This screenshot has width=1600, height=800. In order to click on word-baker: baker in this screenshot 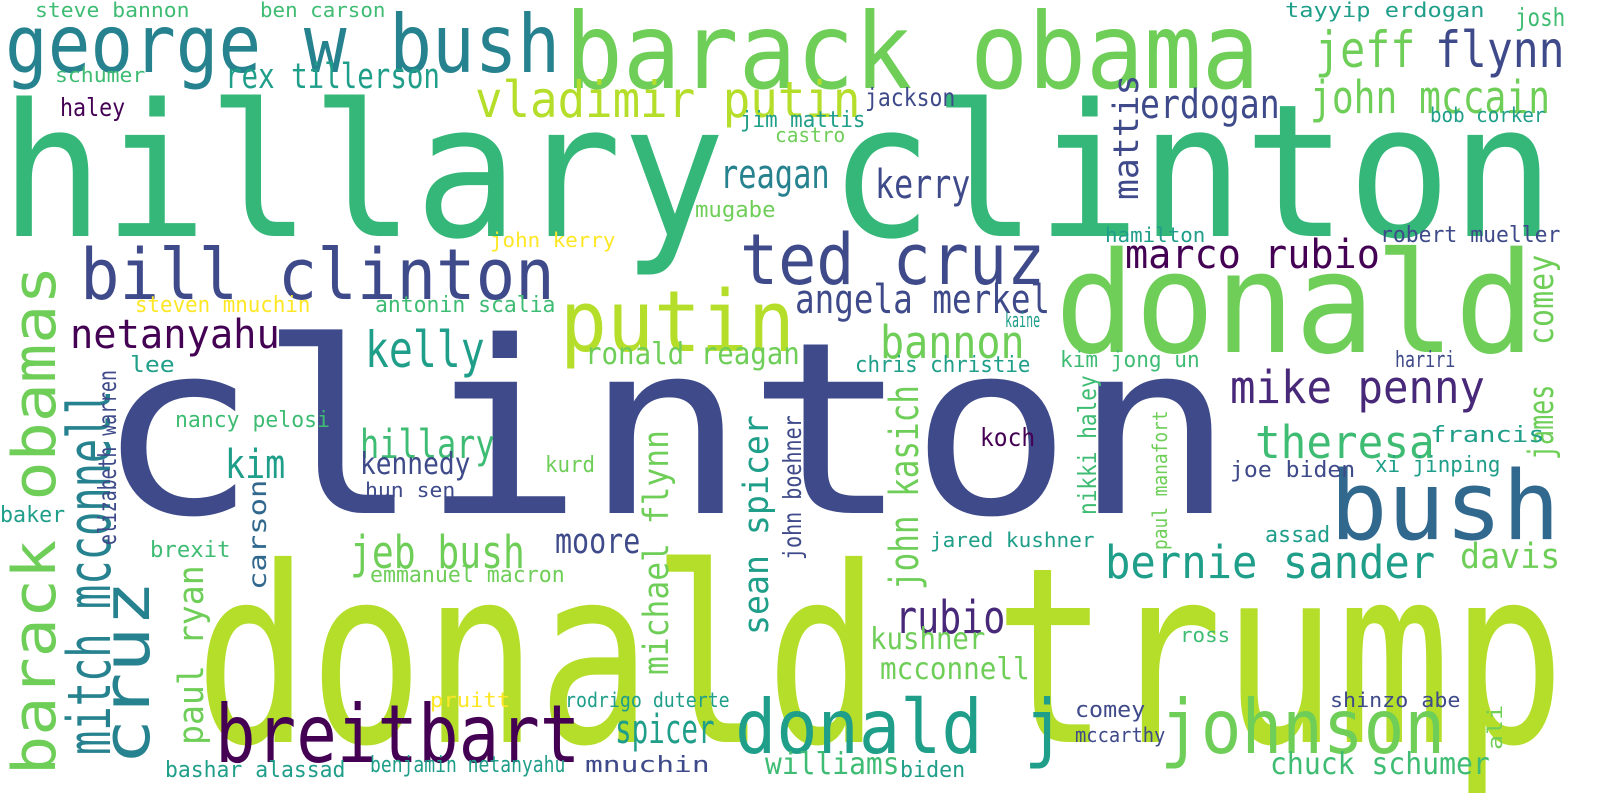, I will do `click(33, 515)`.